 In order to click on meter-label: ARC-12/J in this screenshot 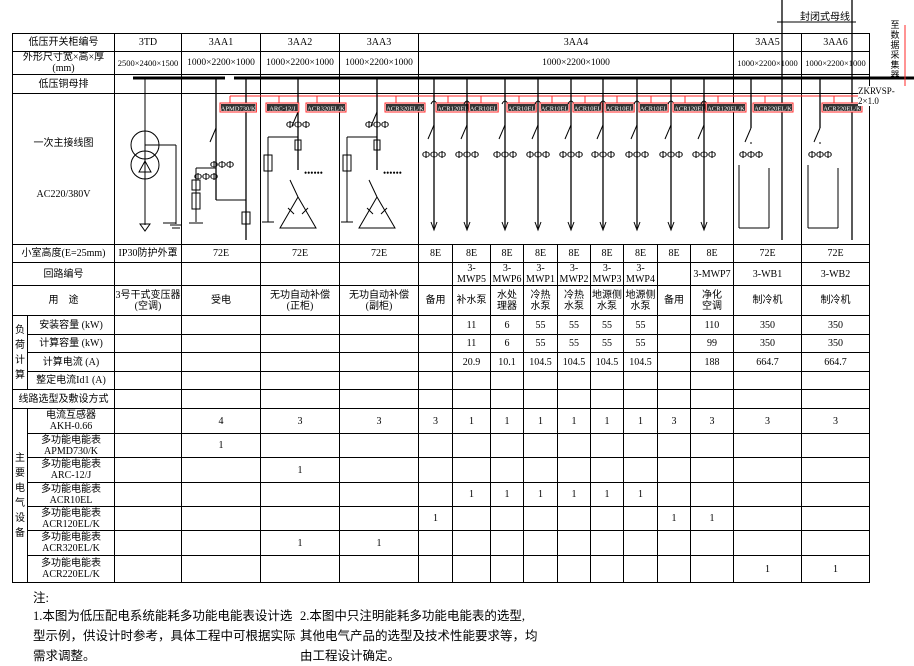, I will do `click(282, 108)`.